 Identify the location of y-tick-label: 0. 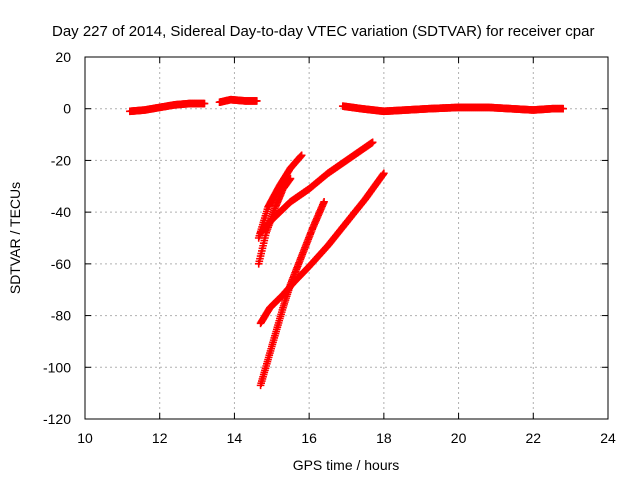
(67, 109).